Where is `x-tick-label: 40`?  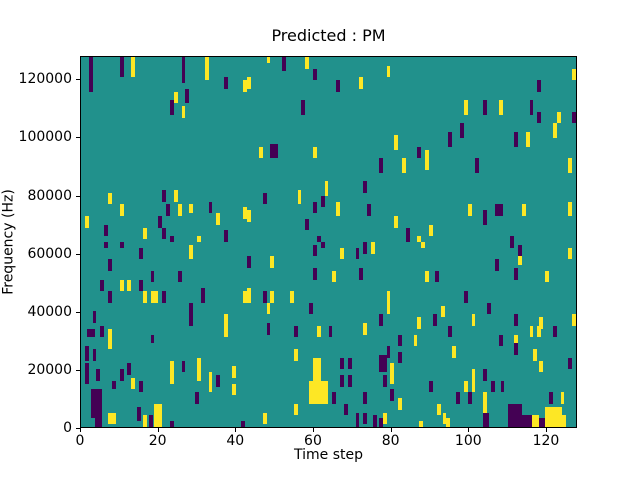
x-tick-label: 40 is located at coordinates (235, 441).